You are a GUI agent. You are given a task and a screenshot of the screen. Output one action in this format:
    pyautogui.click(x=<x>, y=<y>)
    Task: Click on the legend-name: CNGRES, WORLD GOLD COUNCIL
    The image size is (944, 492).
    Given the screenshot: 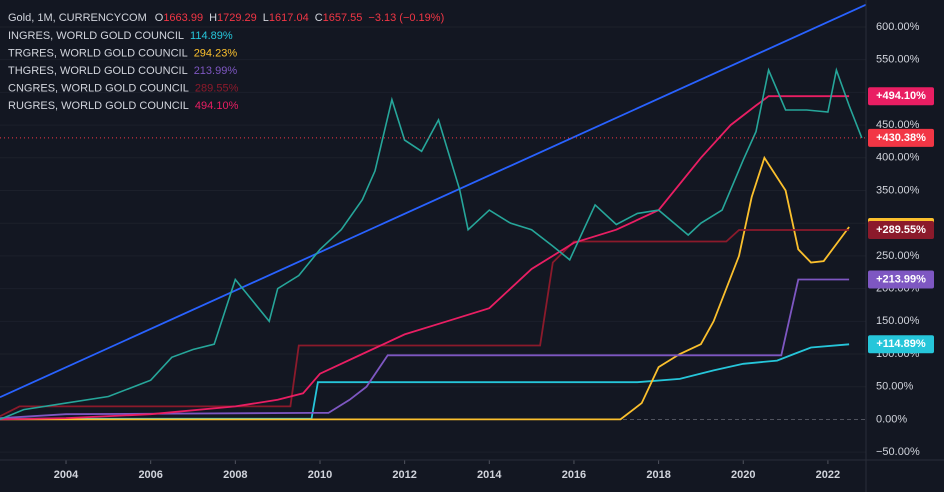 What is the action you would take?
    pyautogui.click(x=98, y=88)
    